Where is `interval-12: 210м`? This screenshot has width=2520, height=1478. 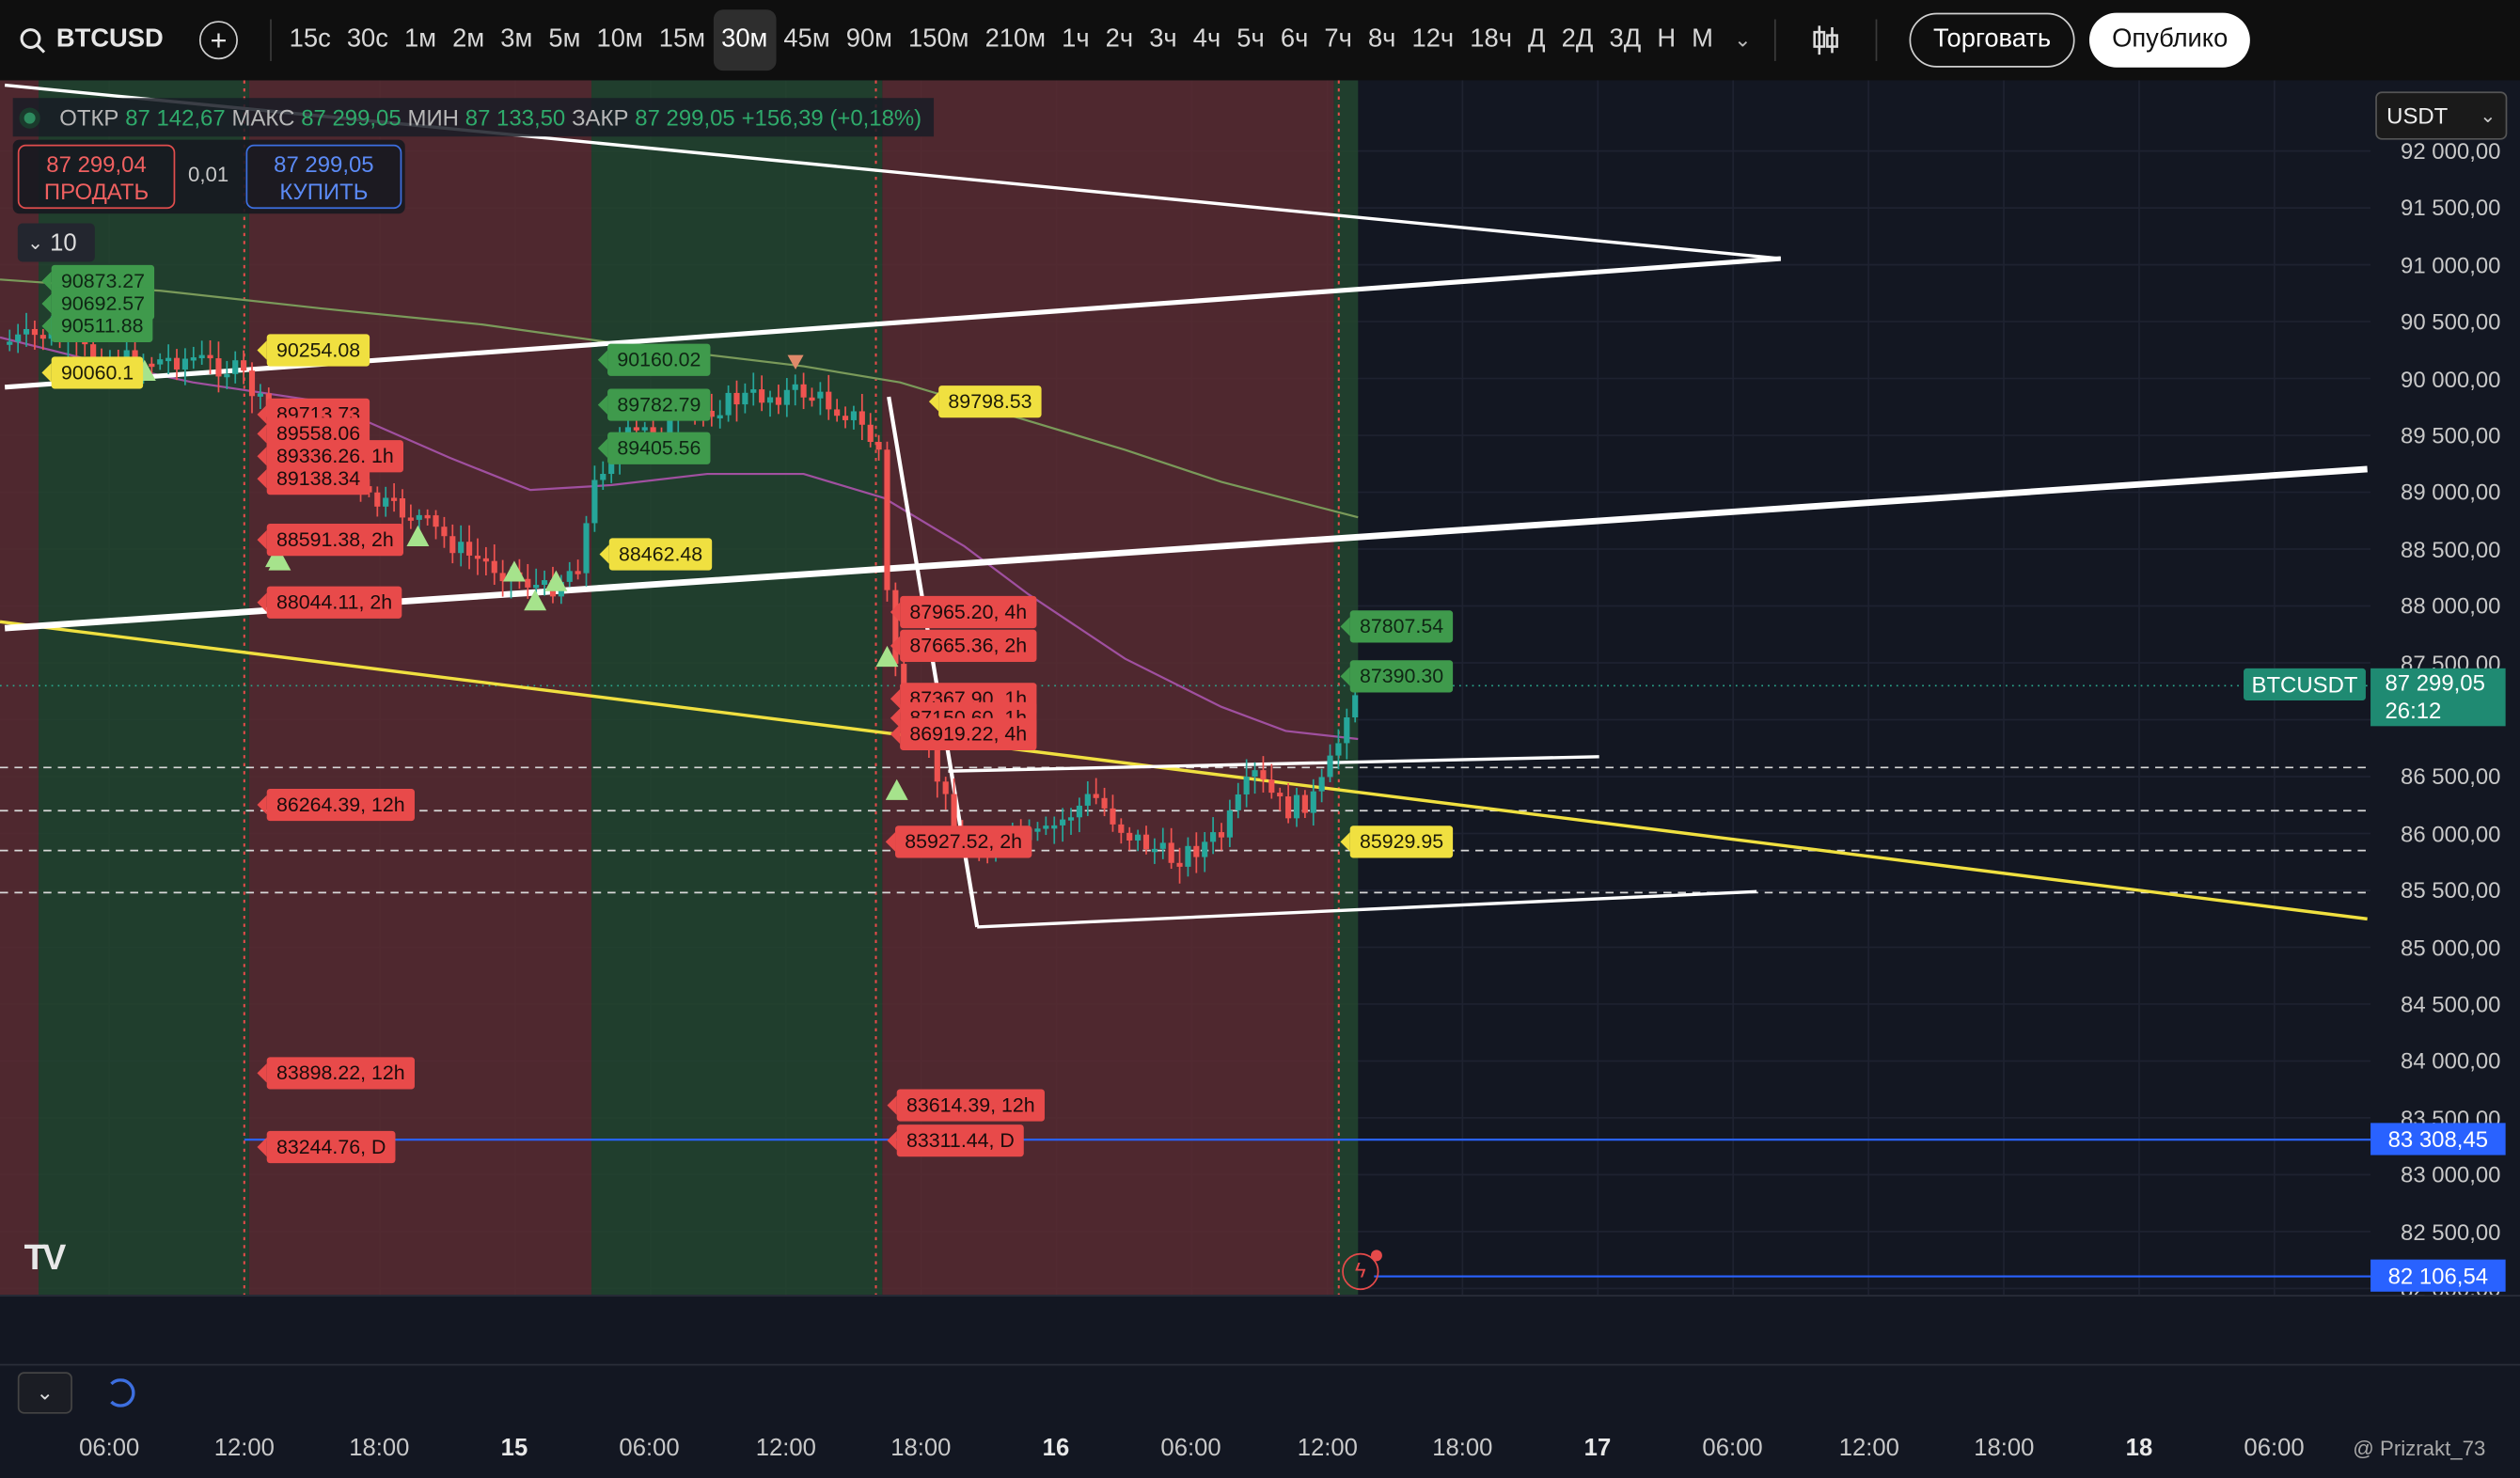 interval-12: 210м is located at coordinates (1015, 39).